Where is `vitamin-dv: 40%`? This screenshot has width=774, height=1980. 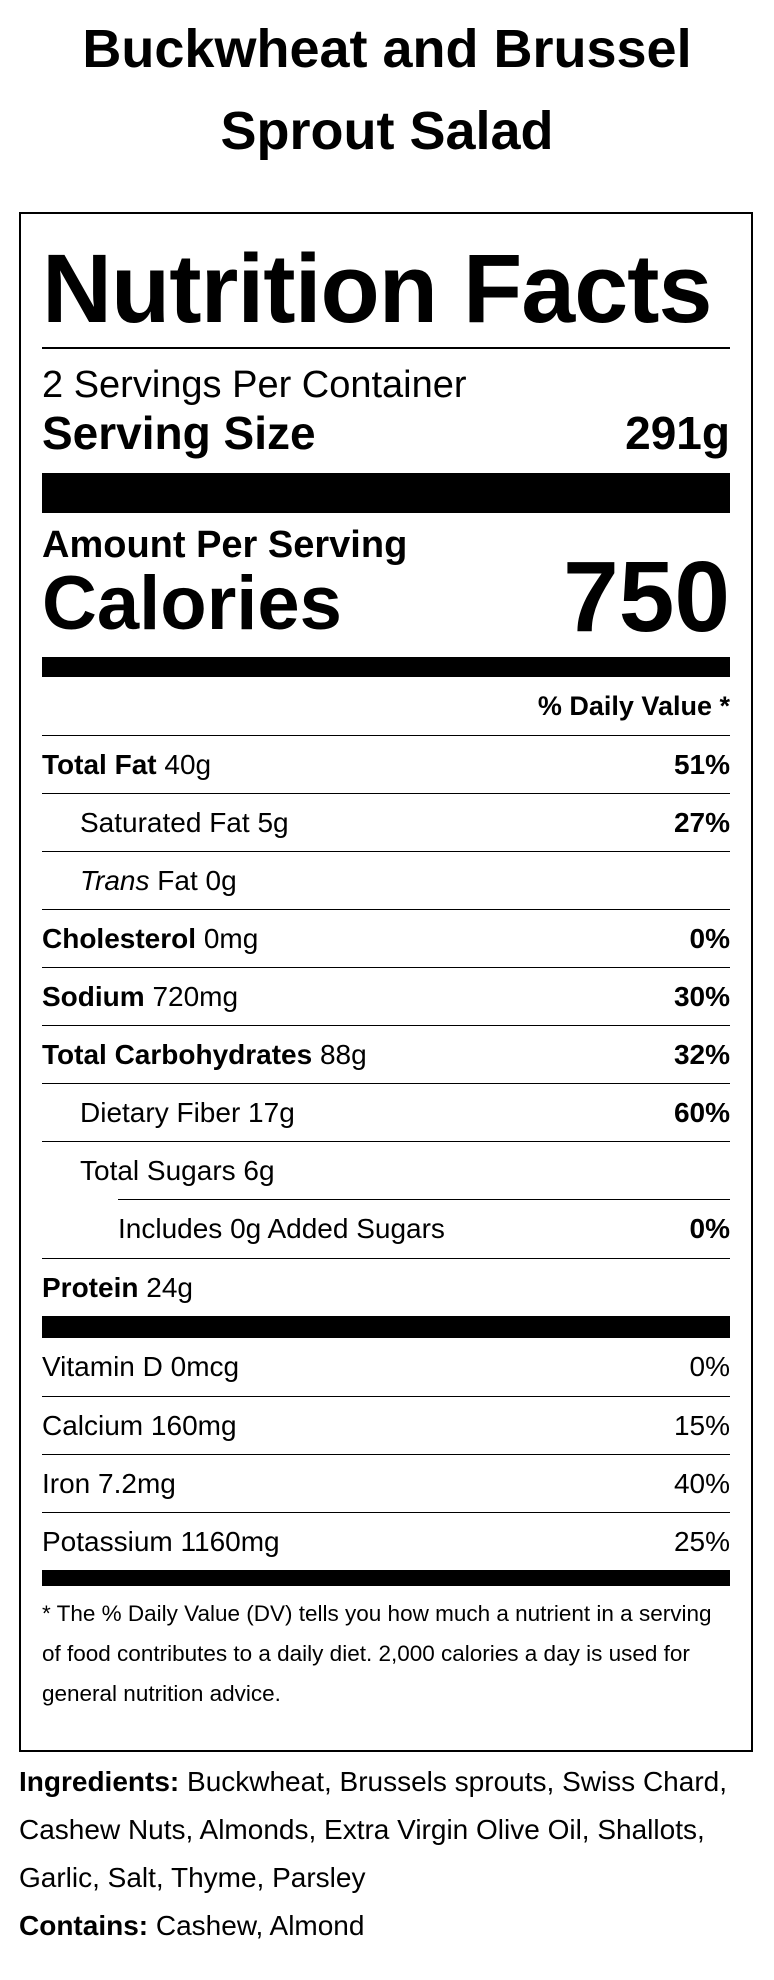
vitamin-dv: 40% is located at coordinates (701, 1483).